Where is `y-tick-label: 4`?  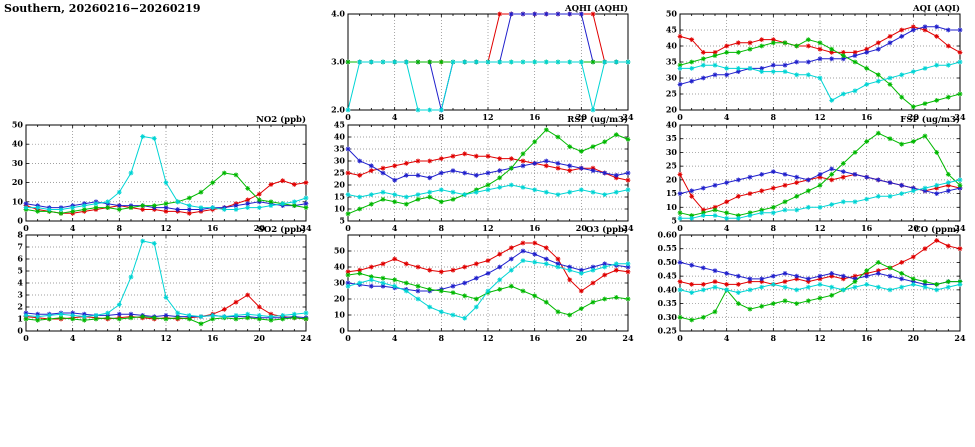 y-tick-label: 4 is located at coordinates (20, 283).